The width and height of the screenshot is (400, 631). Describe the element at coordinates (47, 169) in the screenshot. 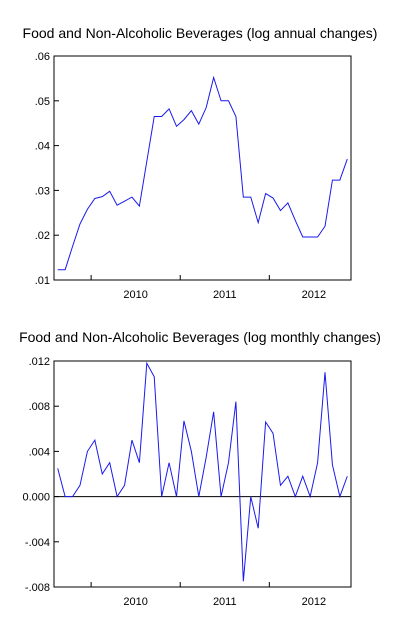

I see `annual-y-axis: .01 .02 .03 .04 .05 .06` at that location.